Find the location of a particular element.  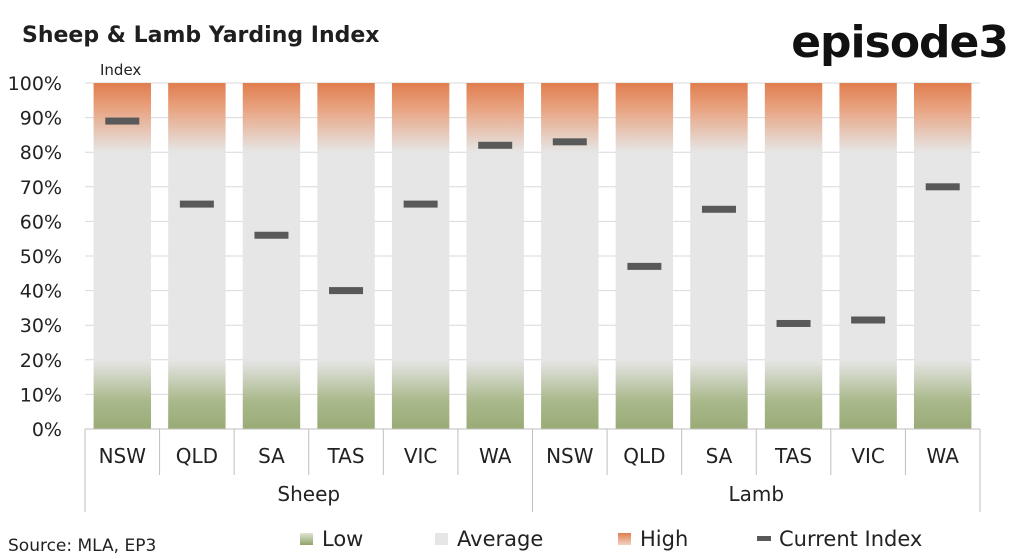

legend-swatch-average is located at coordinates (441, 539).